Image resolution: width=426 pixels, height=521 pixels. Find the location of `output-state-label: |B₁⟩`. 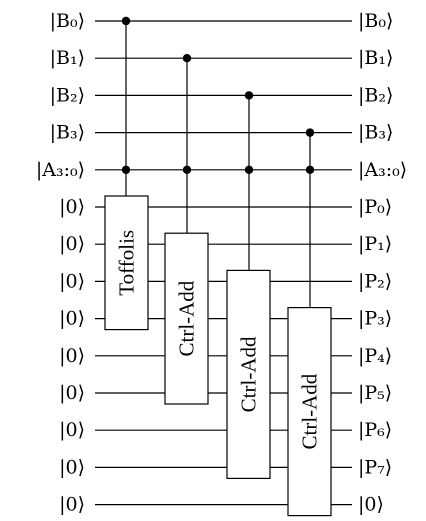

output-state-label: |B₁⟩ is located at coordinates (375, 58).